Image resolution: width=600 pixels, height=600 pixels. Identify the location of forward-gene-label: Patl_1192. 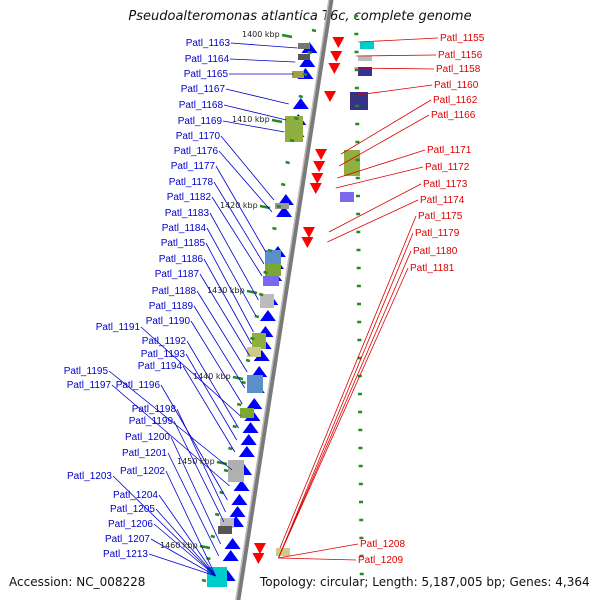
(164, 341).